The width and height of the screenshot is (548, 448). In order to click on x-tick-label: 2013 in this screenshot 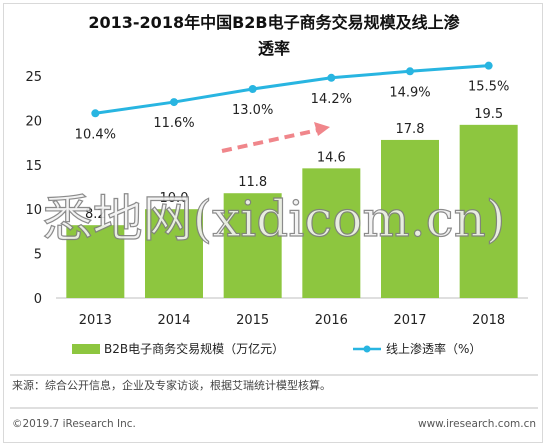, I will do `click(95, 320)`.